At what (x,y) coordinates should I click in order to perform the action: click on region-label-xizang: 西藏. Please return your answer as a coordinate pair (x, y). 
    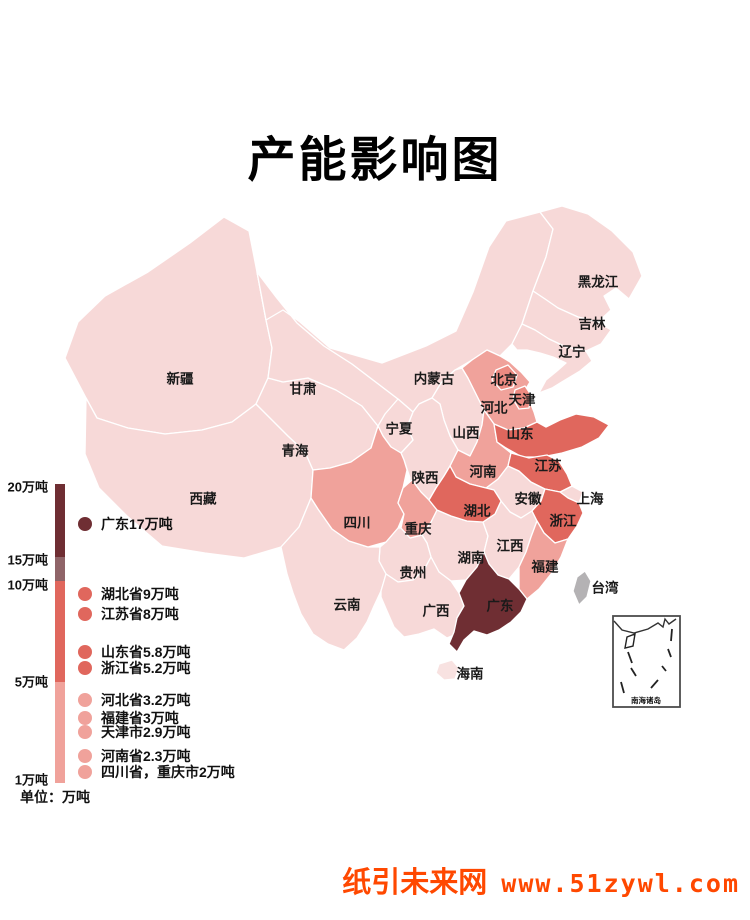
    Looking at the image, I should click on (203, 499).